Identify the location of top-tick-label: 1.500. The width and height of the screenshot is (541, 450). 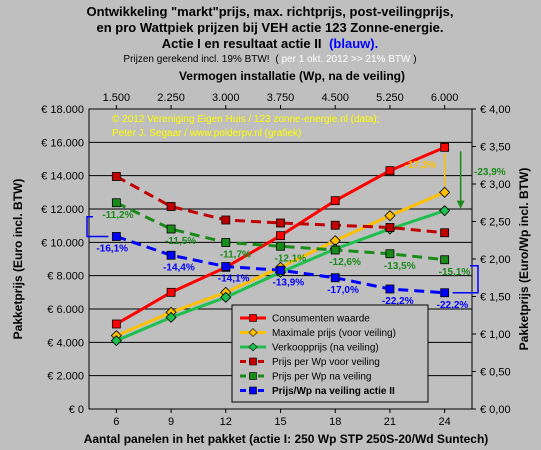
(117, 98).